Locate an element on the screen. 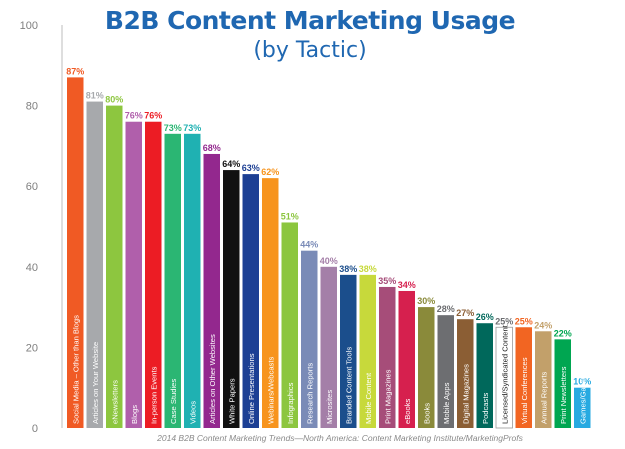 This screenshot has height=449, width=625. bar-value-label: 26% is located at coordinates (485, 317).